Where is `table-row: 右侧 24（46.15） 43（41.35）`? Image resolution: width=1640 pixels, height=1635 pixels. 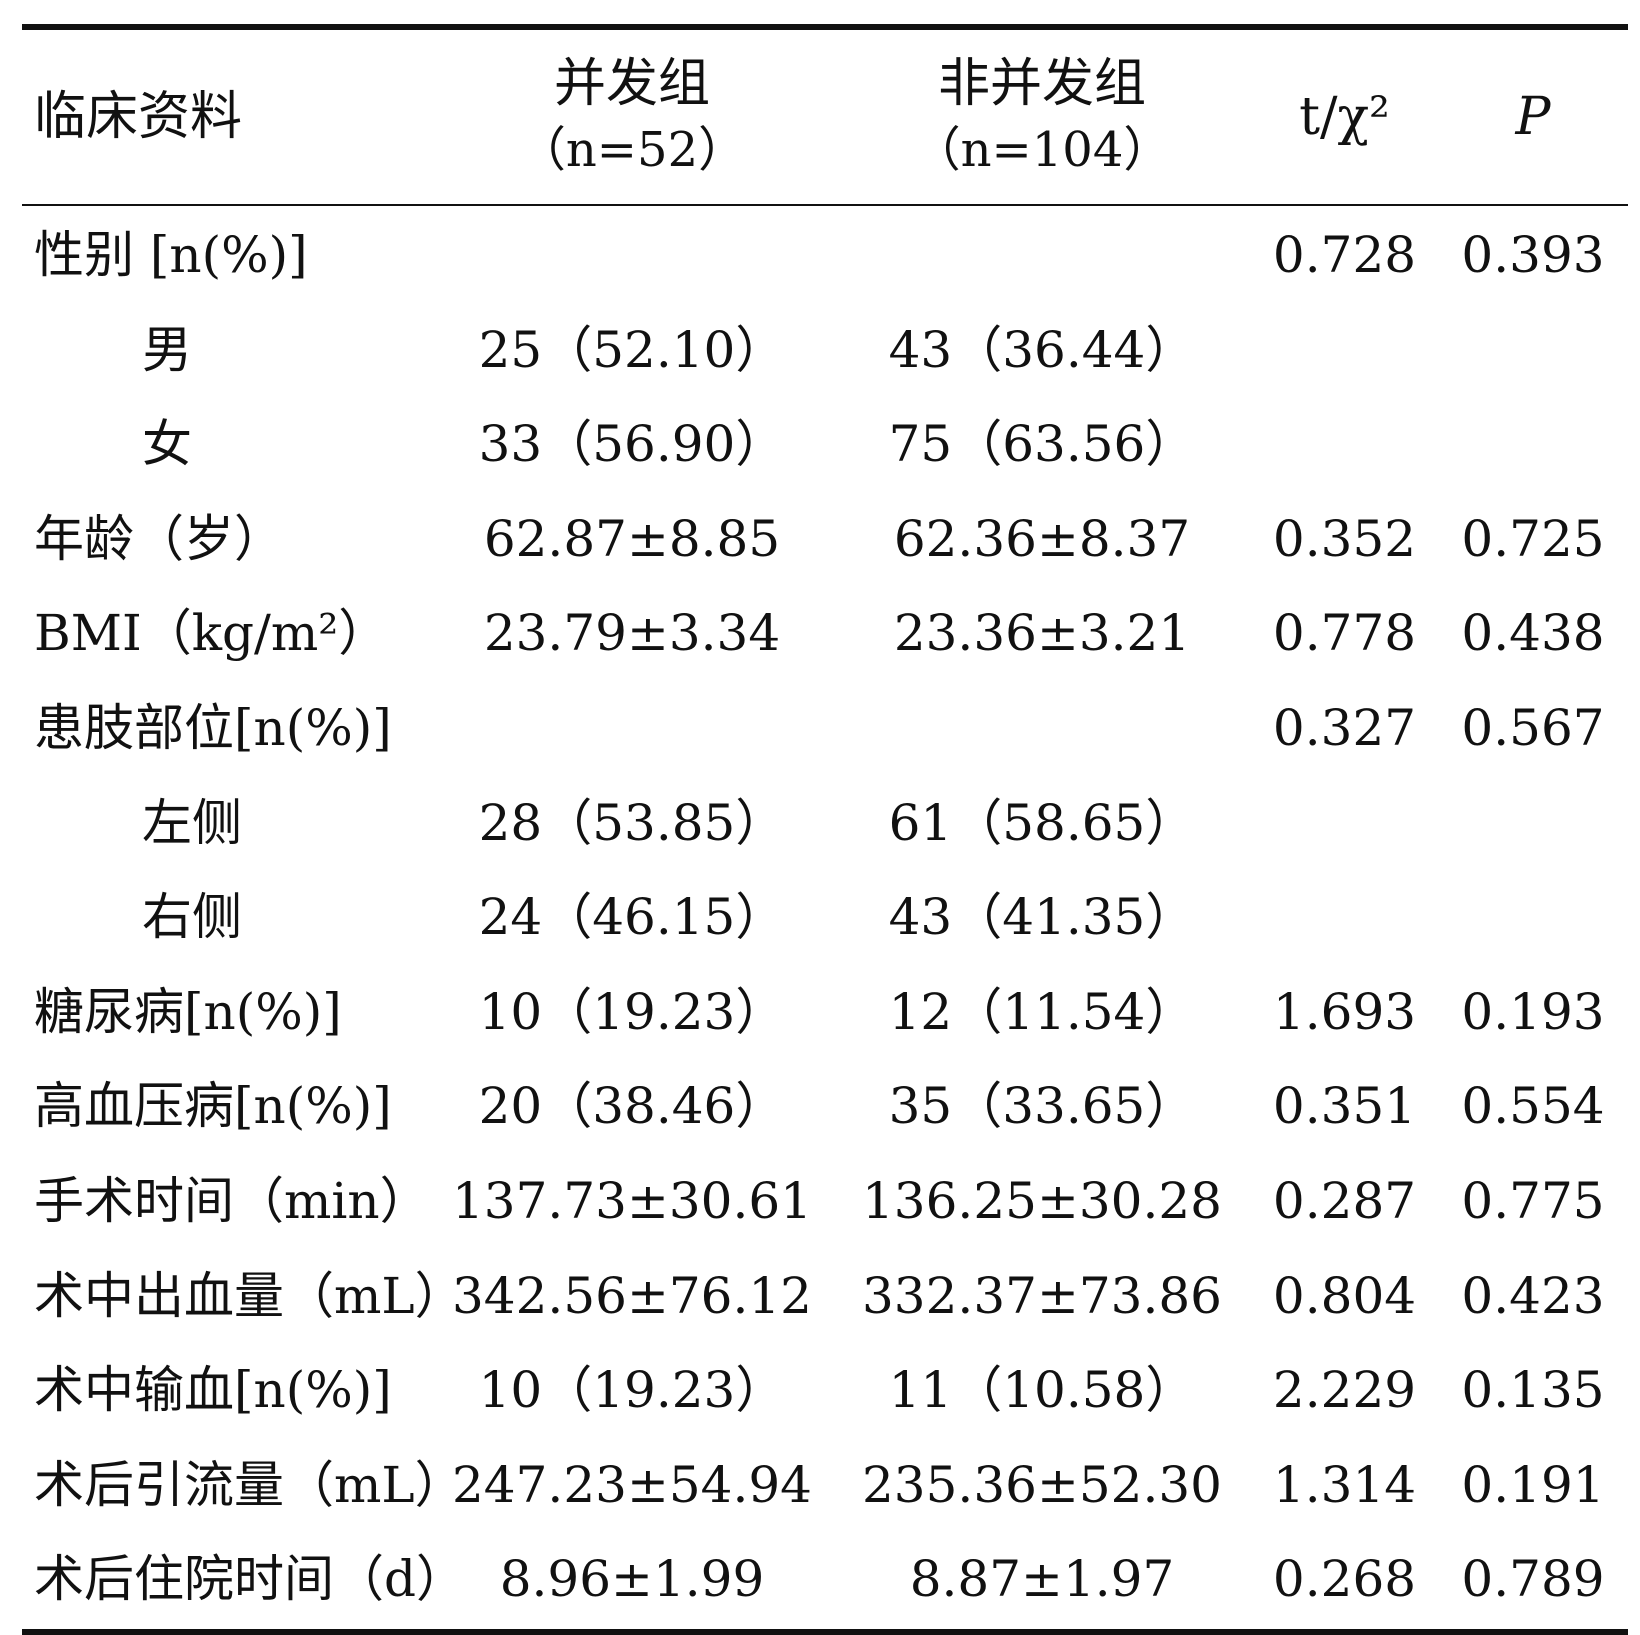
table-row: 右侧 24（46.15） 43（41.35） is located at coordinates (825, 917).